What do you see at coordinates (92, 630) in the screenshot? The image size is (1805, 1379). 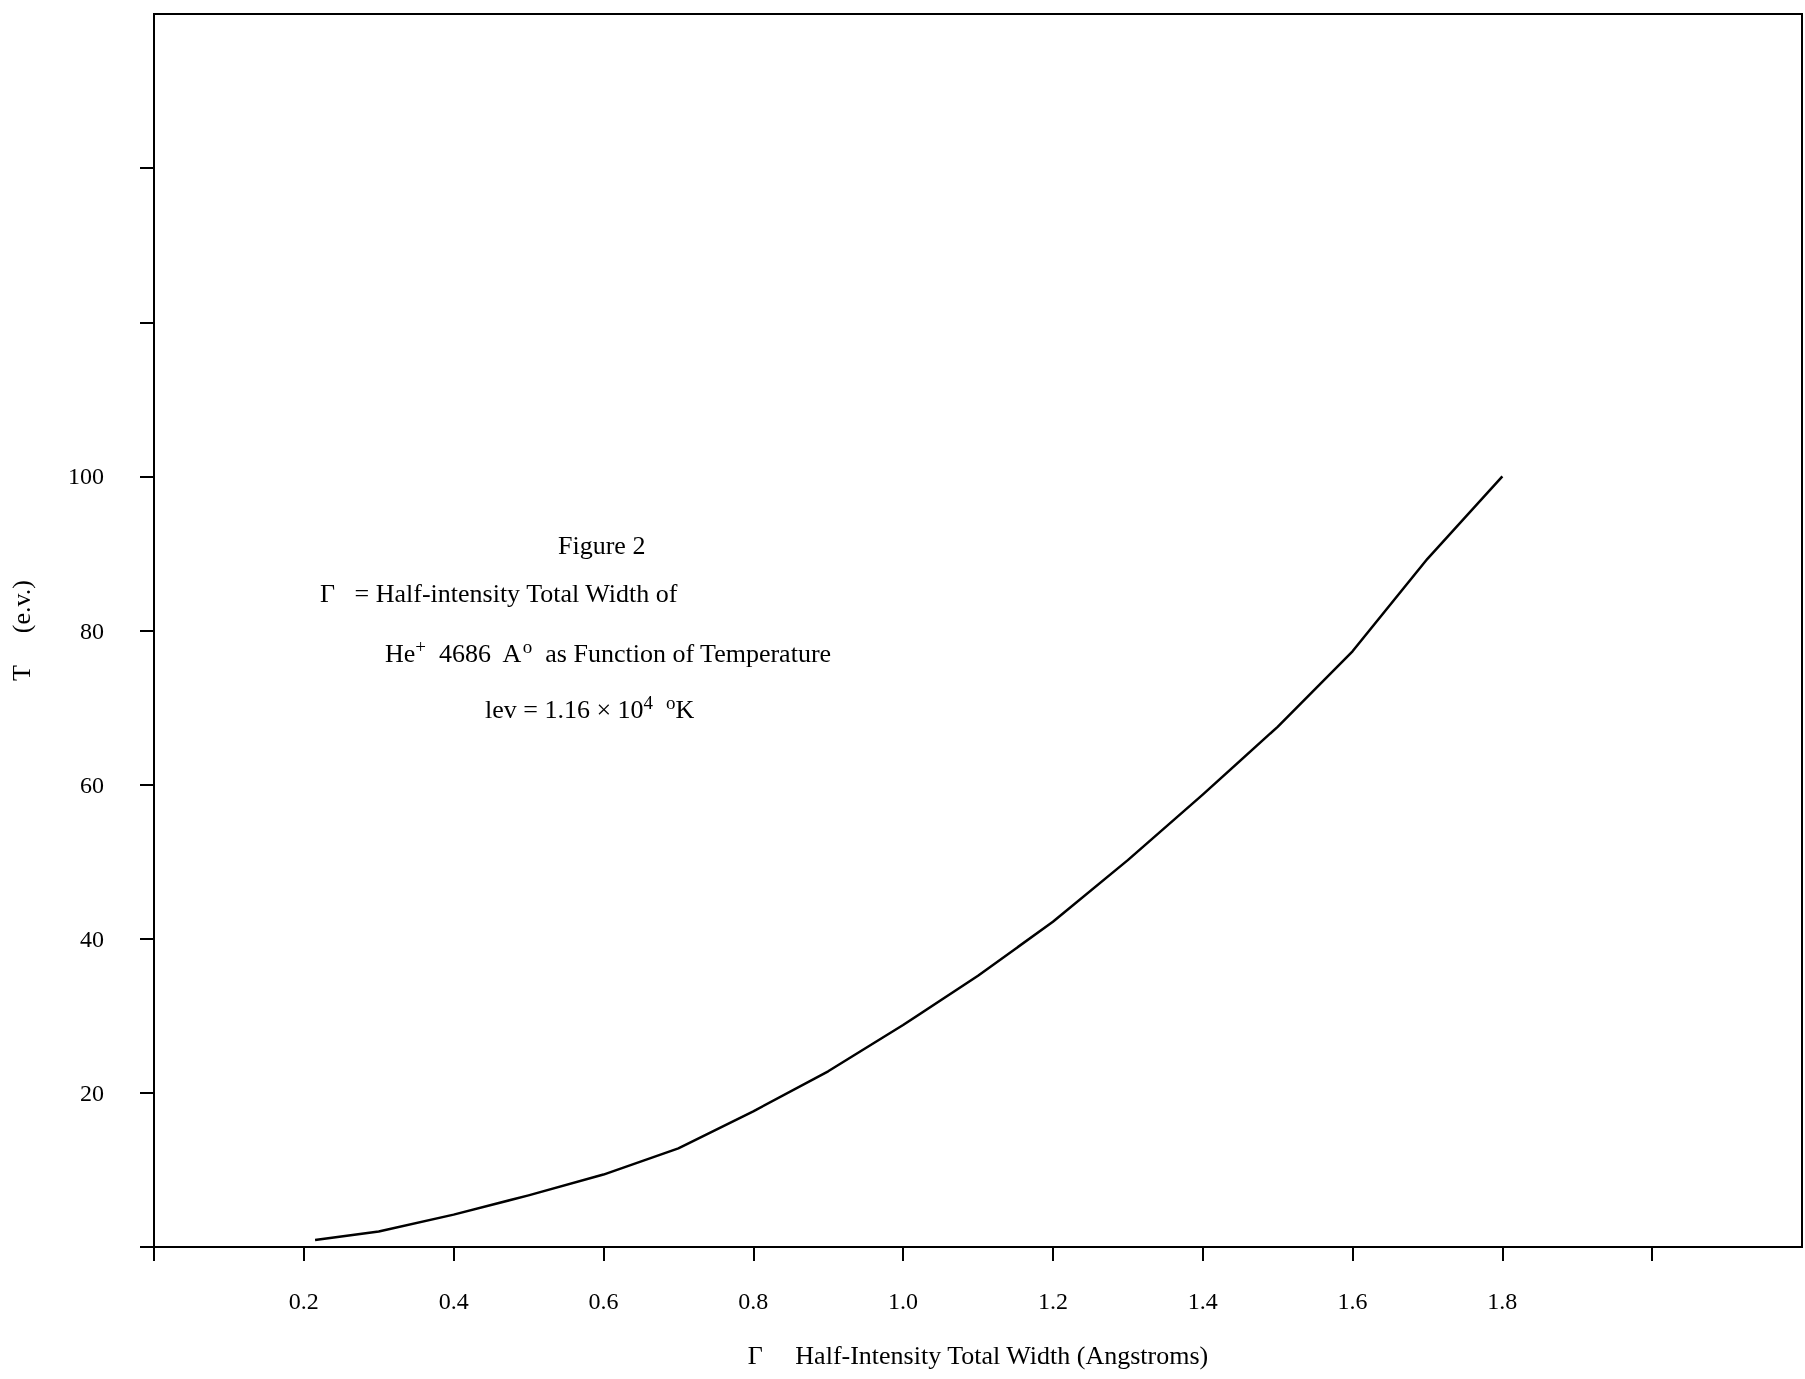 I see `y-tick-label: 80` at bounding box center [92, 630].